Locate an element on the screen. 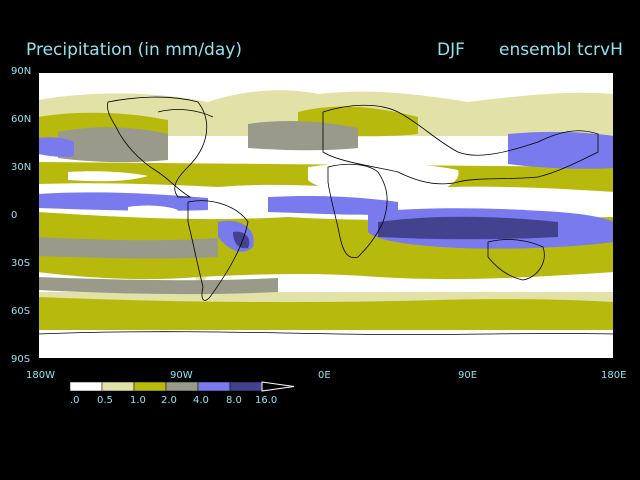 The image size is (640, 480). lat-label-60s: 60S is located at coordinates (21, 311).